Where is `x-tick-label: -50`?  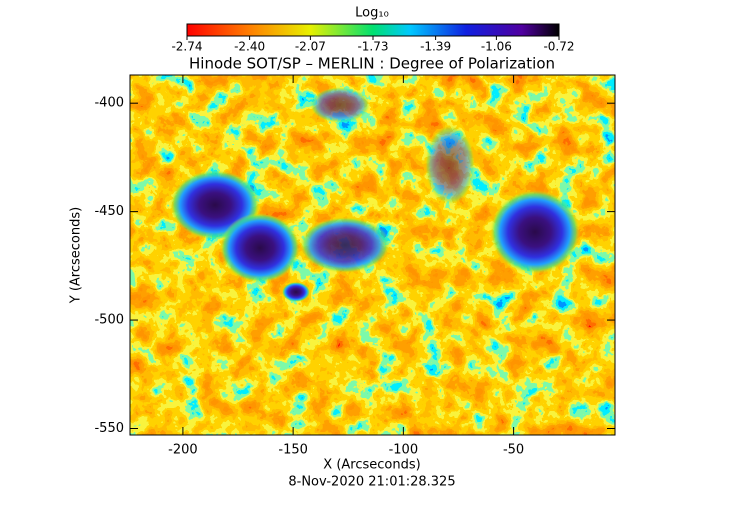
x-tick-label: -50 is located at coordinates (513, 450).